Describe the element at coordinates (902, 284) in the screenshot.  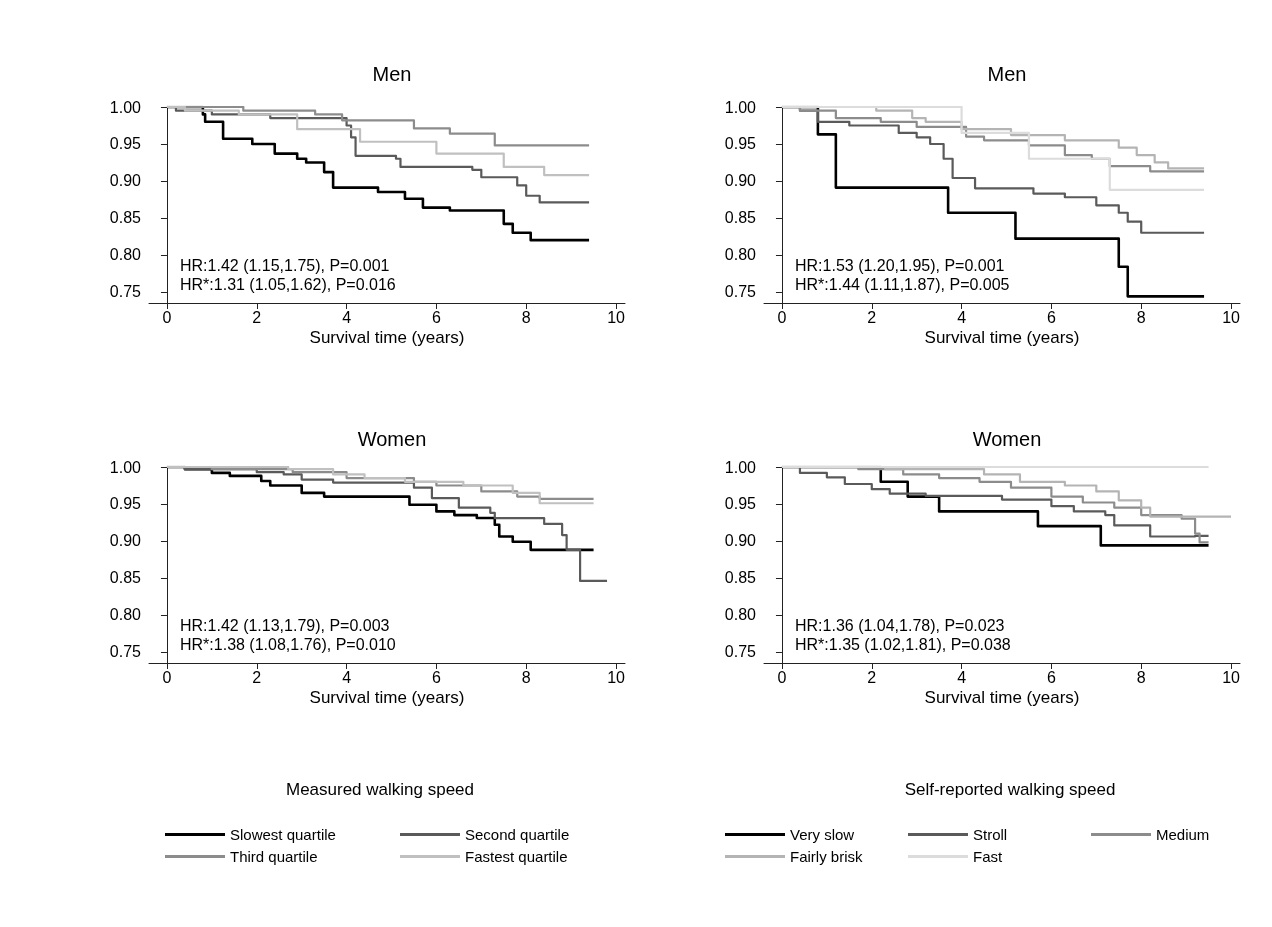
I see `annotation: HR*:1.44 (1.11,1.87), P=0.005` at that location.